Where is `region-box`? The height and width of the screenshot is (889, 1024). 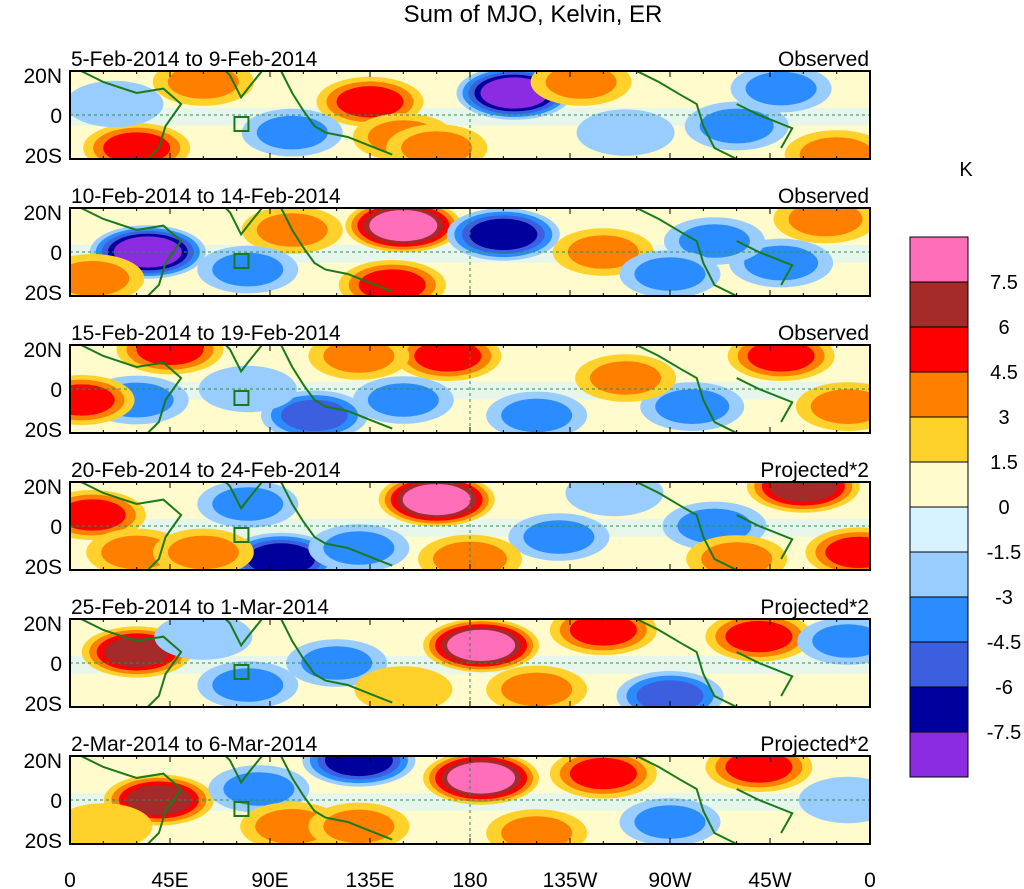 region-box is located at coordinates (241, 535).